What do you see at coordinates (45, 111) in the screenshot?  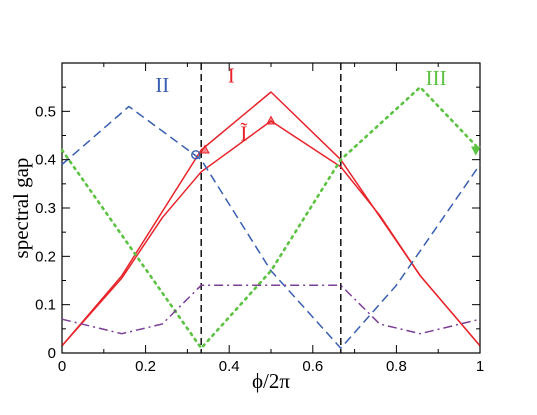 I see `y-tick-label-5: 0.5` at bounding box center [45, 111].